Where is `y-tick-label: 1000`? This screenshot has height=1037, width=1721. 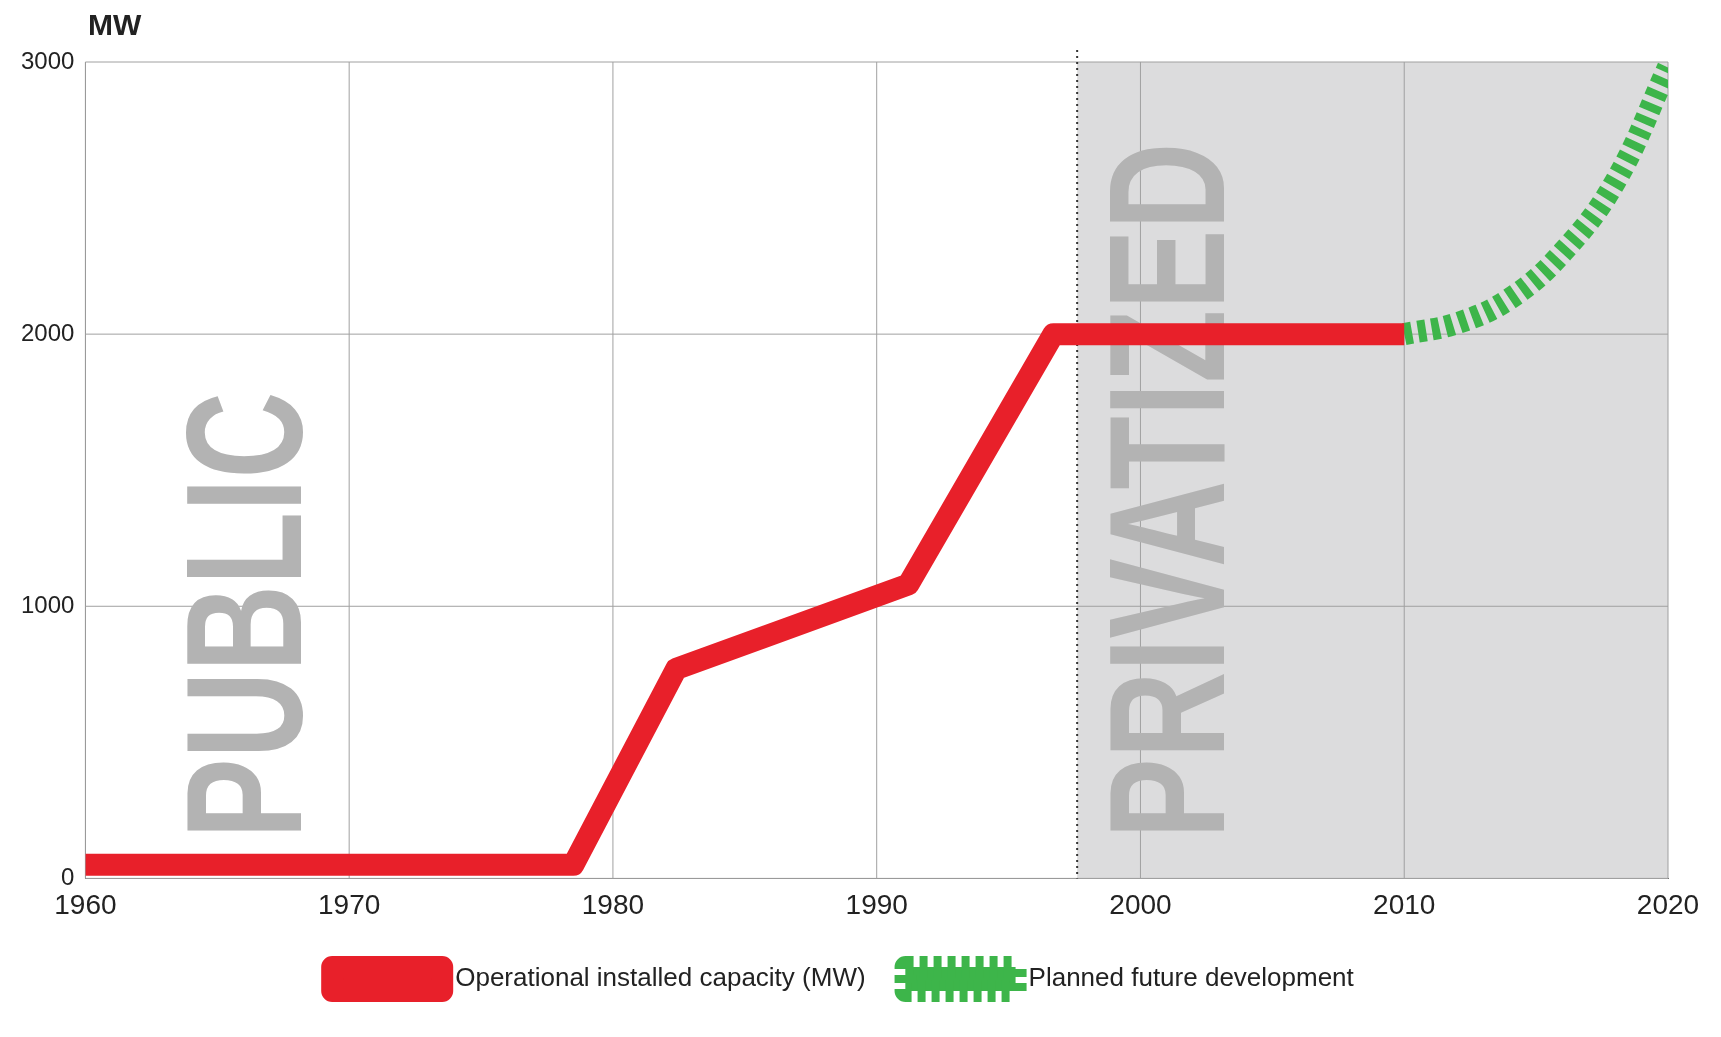 y-tick-label: 1000 is located at coordinates (48, 604).